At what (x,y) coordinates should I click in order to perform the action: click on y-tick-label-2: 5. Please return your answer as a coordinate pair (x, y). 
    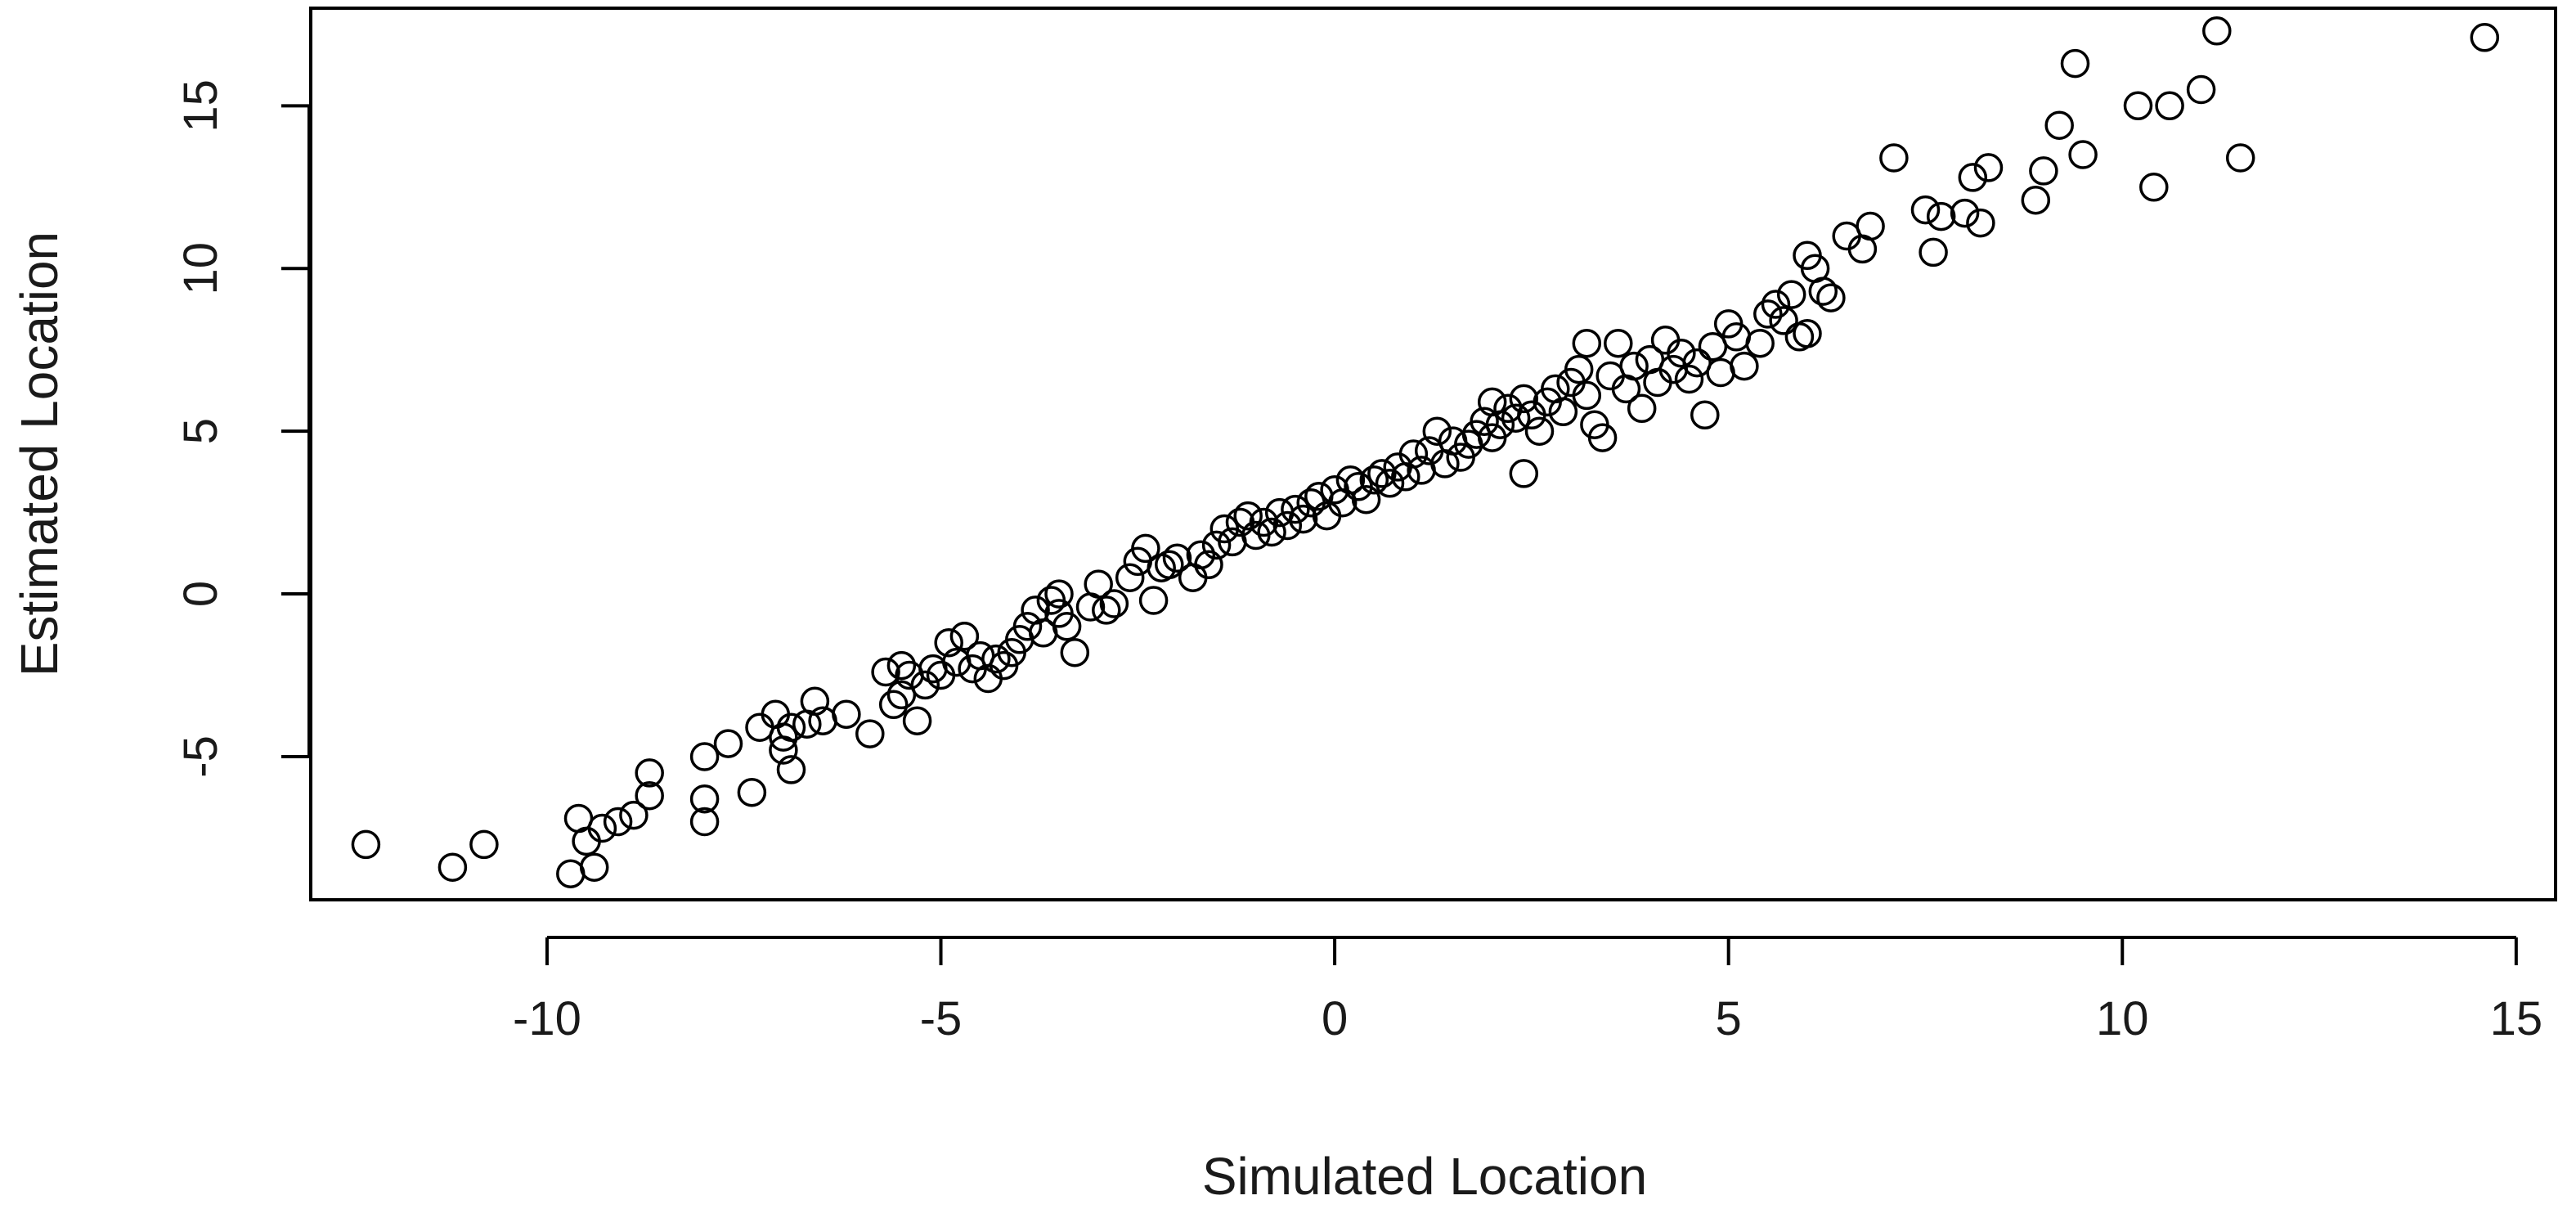
    Looking at the image, I should click on (200, 431).